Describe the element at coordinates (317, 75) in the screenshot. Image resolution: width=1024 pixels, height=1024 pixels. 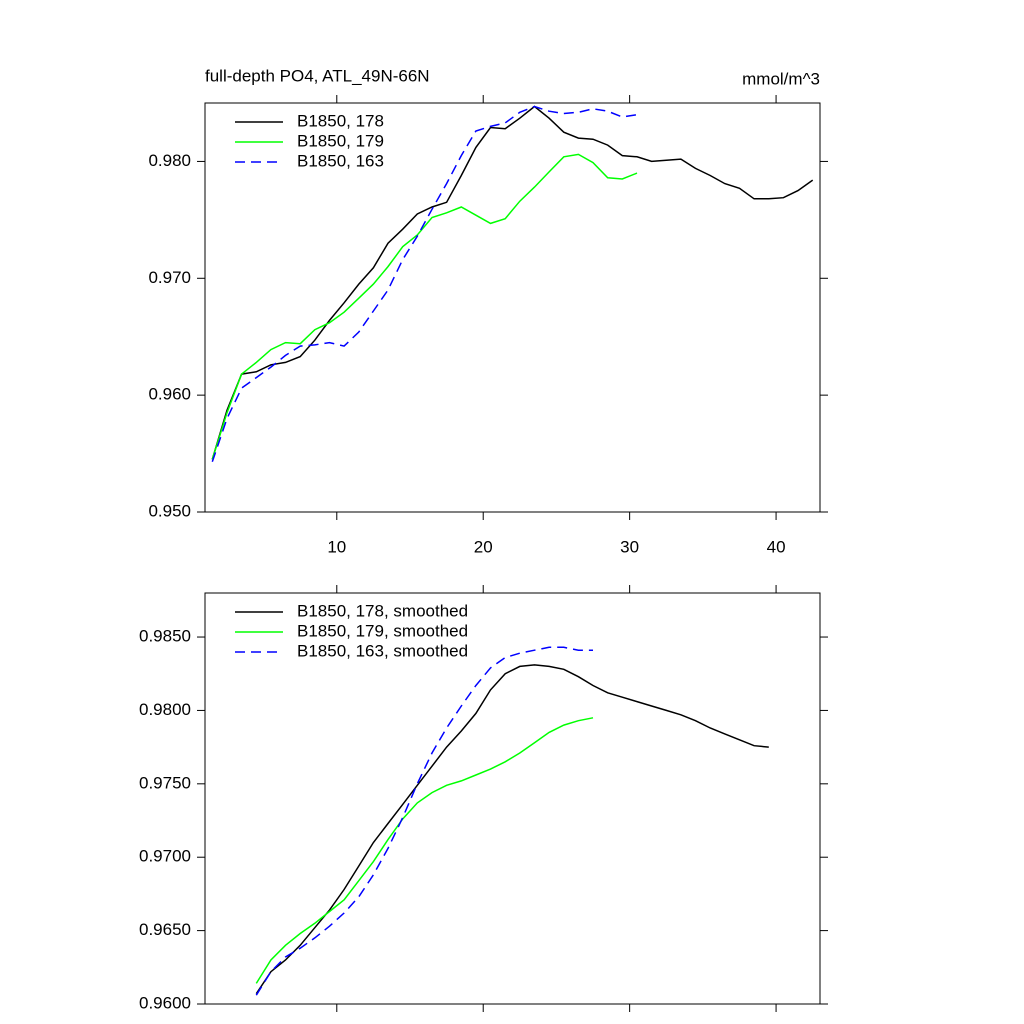
I see `chart-title: full-depth PO4, ATL_49N-66N` at that location.